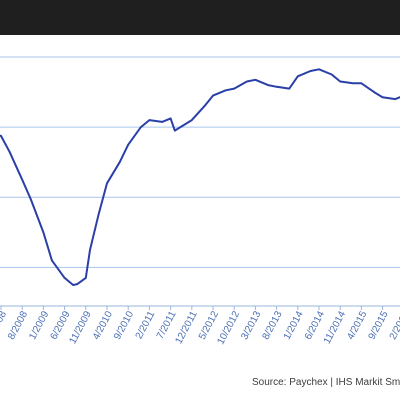 The height and width of the screenshot is (400, 400). Describe the element at coordinates (200, 17) in the screenshot. I see `top-dark-bar` at that location.